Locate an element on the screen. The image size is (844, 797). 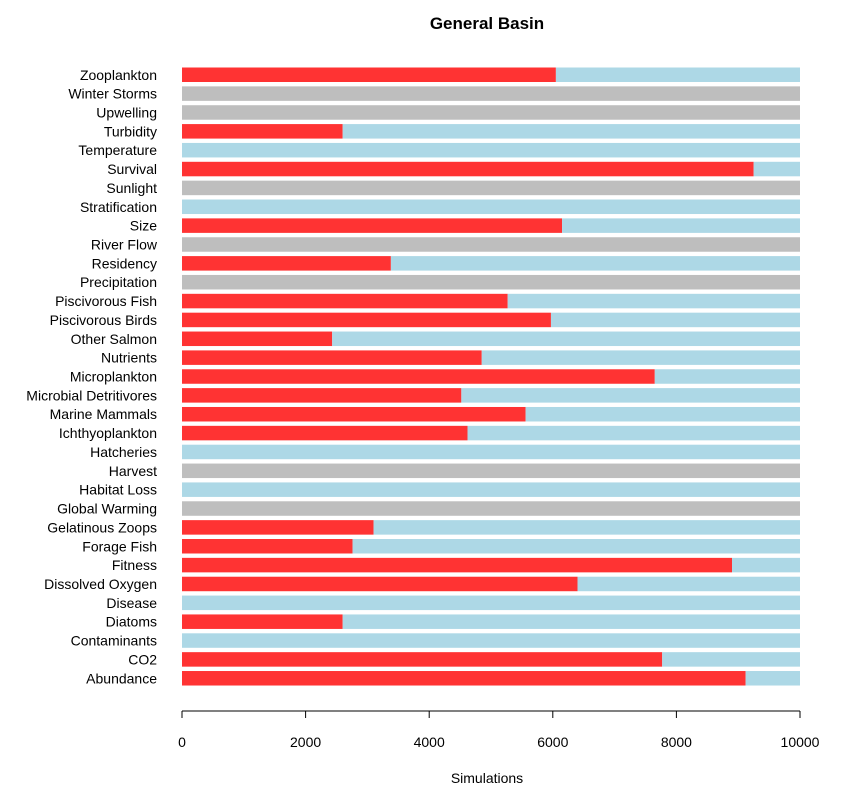
category-label: Fitness is located at coordinates (134, 565).